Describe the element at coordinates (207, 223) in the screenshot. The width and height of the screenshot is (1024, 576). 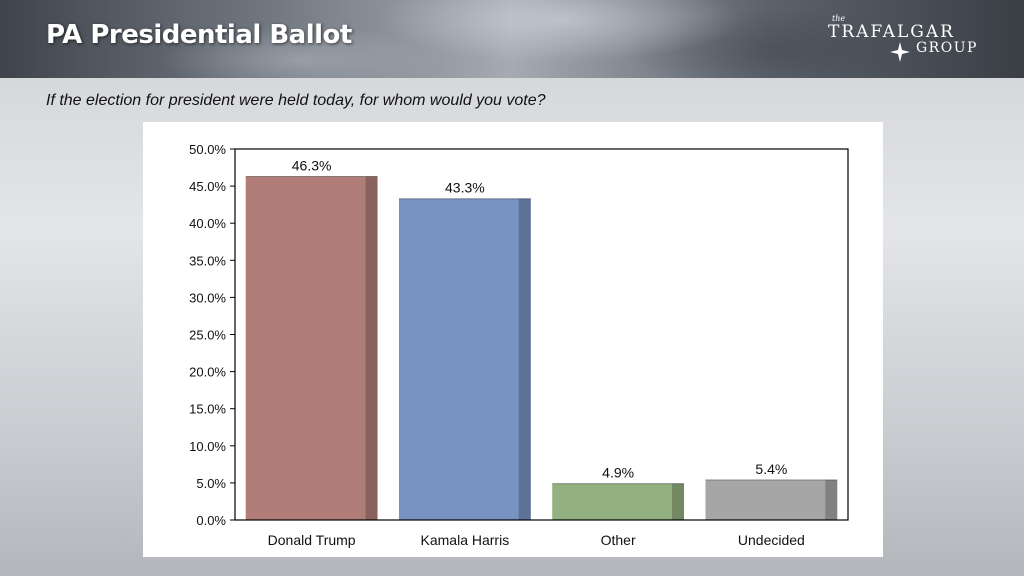
I see `y-tick-label: 40.0%` at that location.